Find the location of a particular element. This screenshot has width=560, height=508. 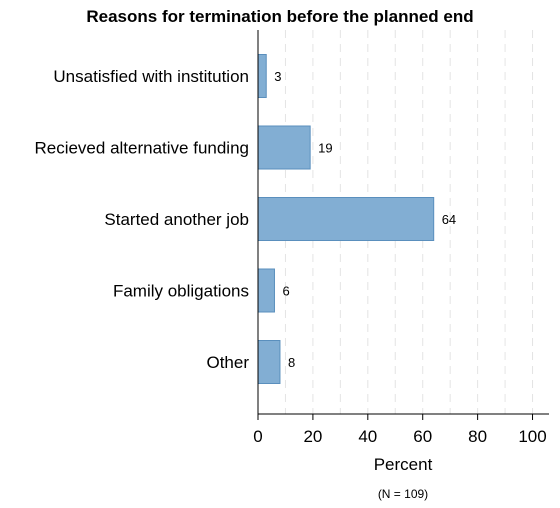

value-label: 19 is located at coordinates (325, 148).